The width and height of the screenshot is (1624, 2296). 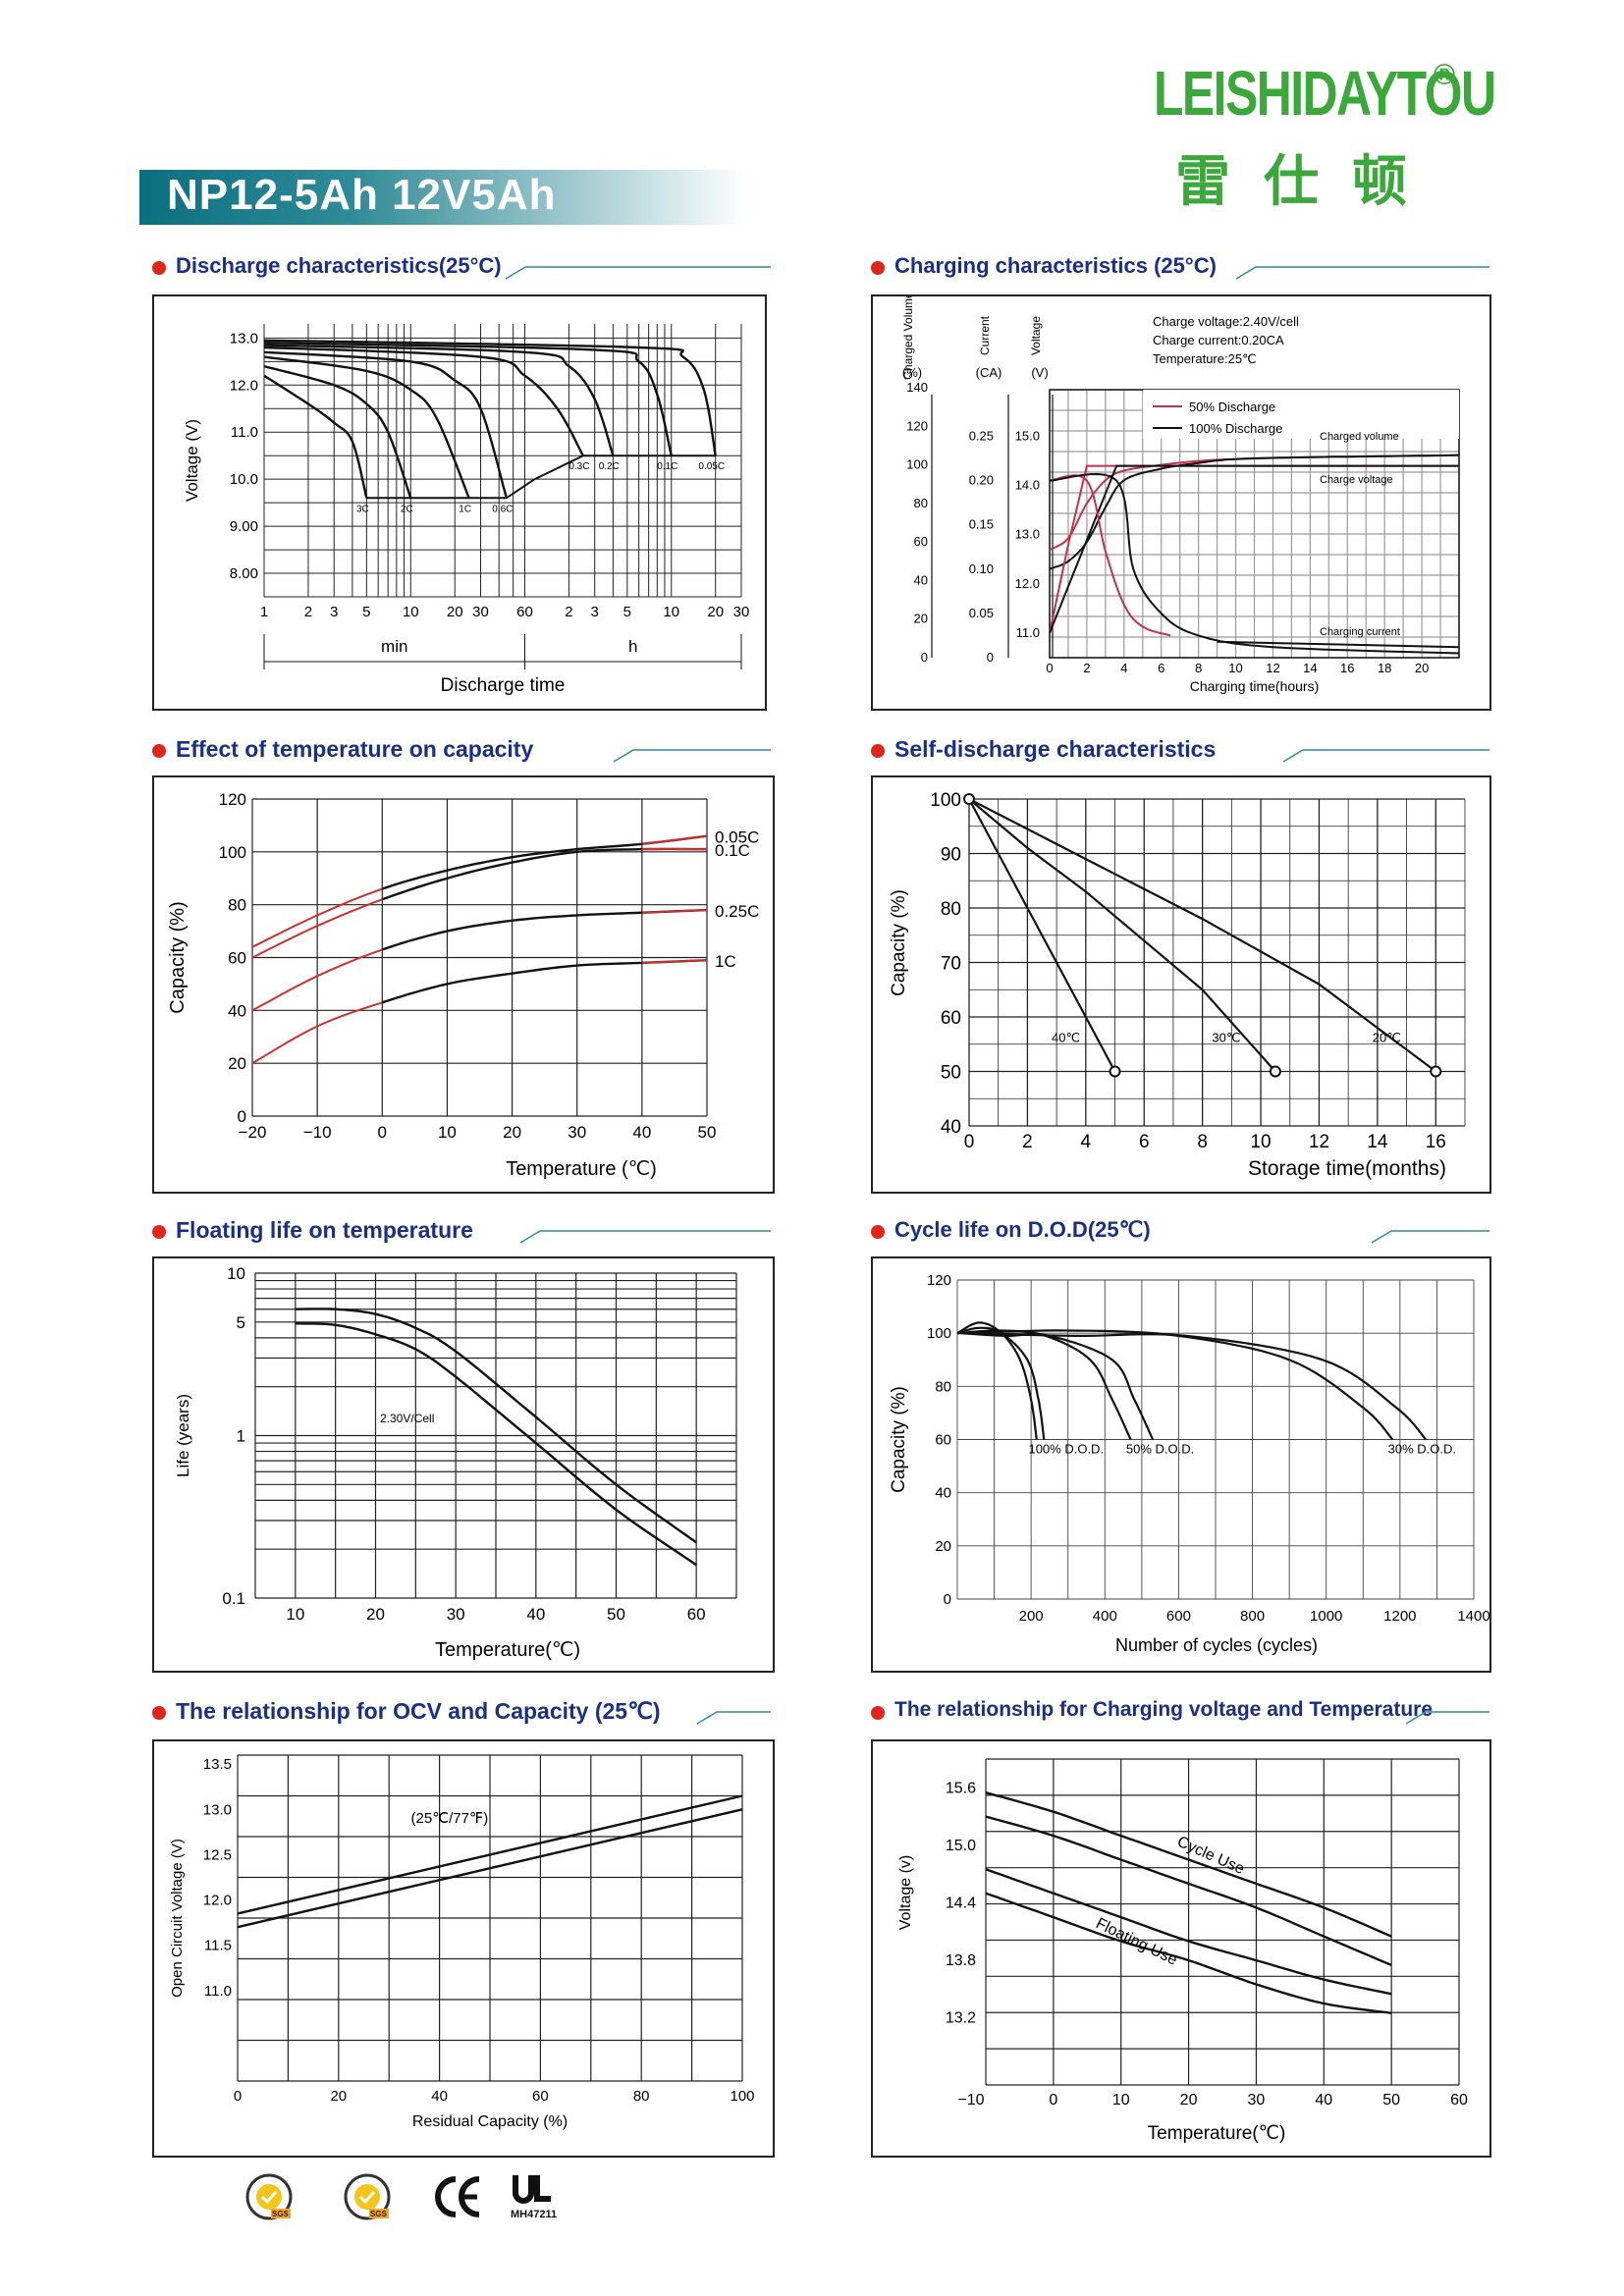 I want to click on x-tick-label: 8, so click(x=1202, y=1142).